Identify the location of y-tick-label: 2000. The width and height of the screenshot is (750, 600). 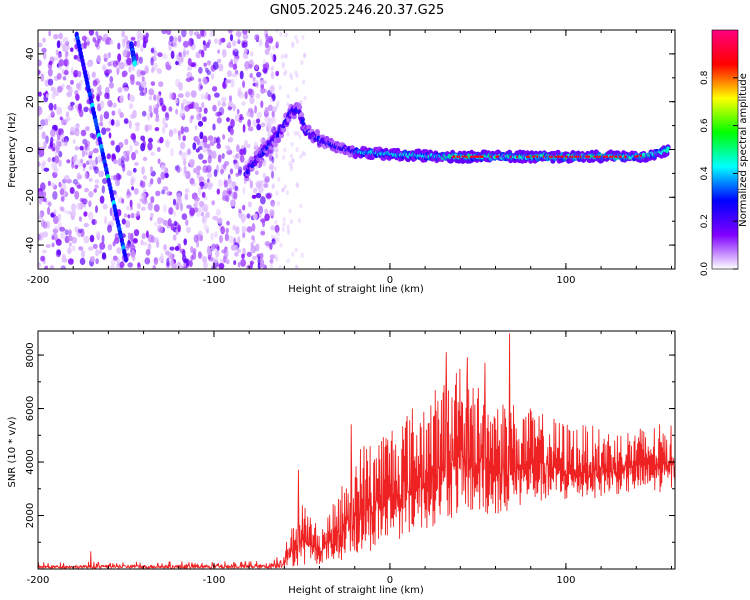
(30, 515).